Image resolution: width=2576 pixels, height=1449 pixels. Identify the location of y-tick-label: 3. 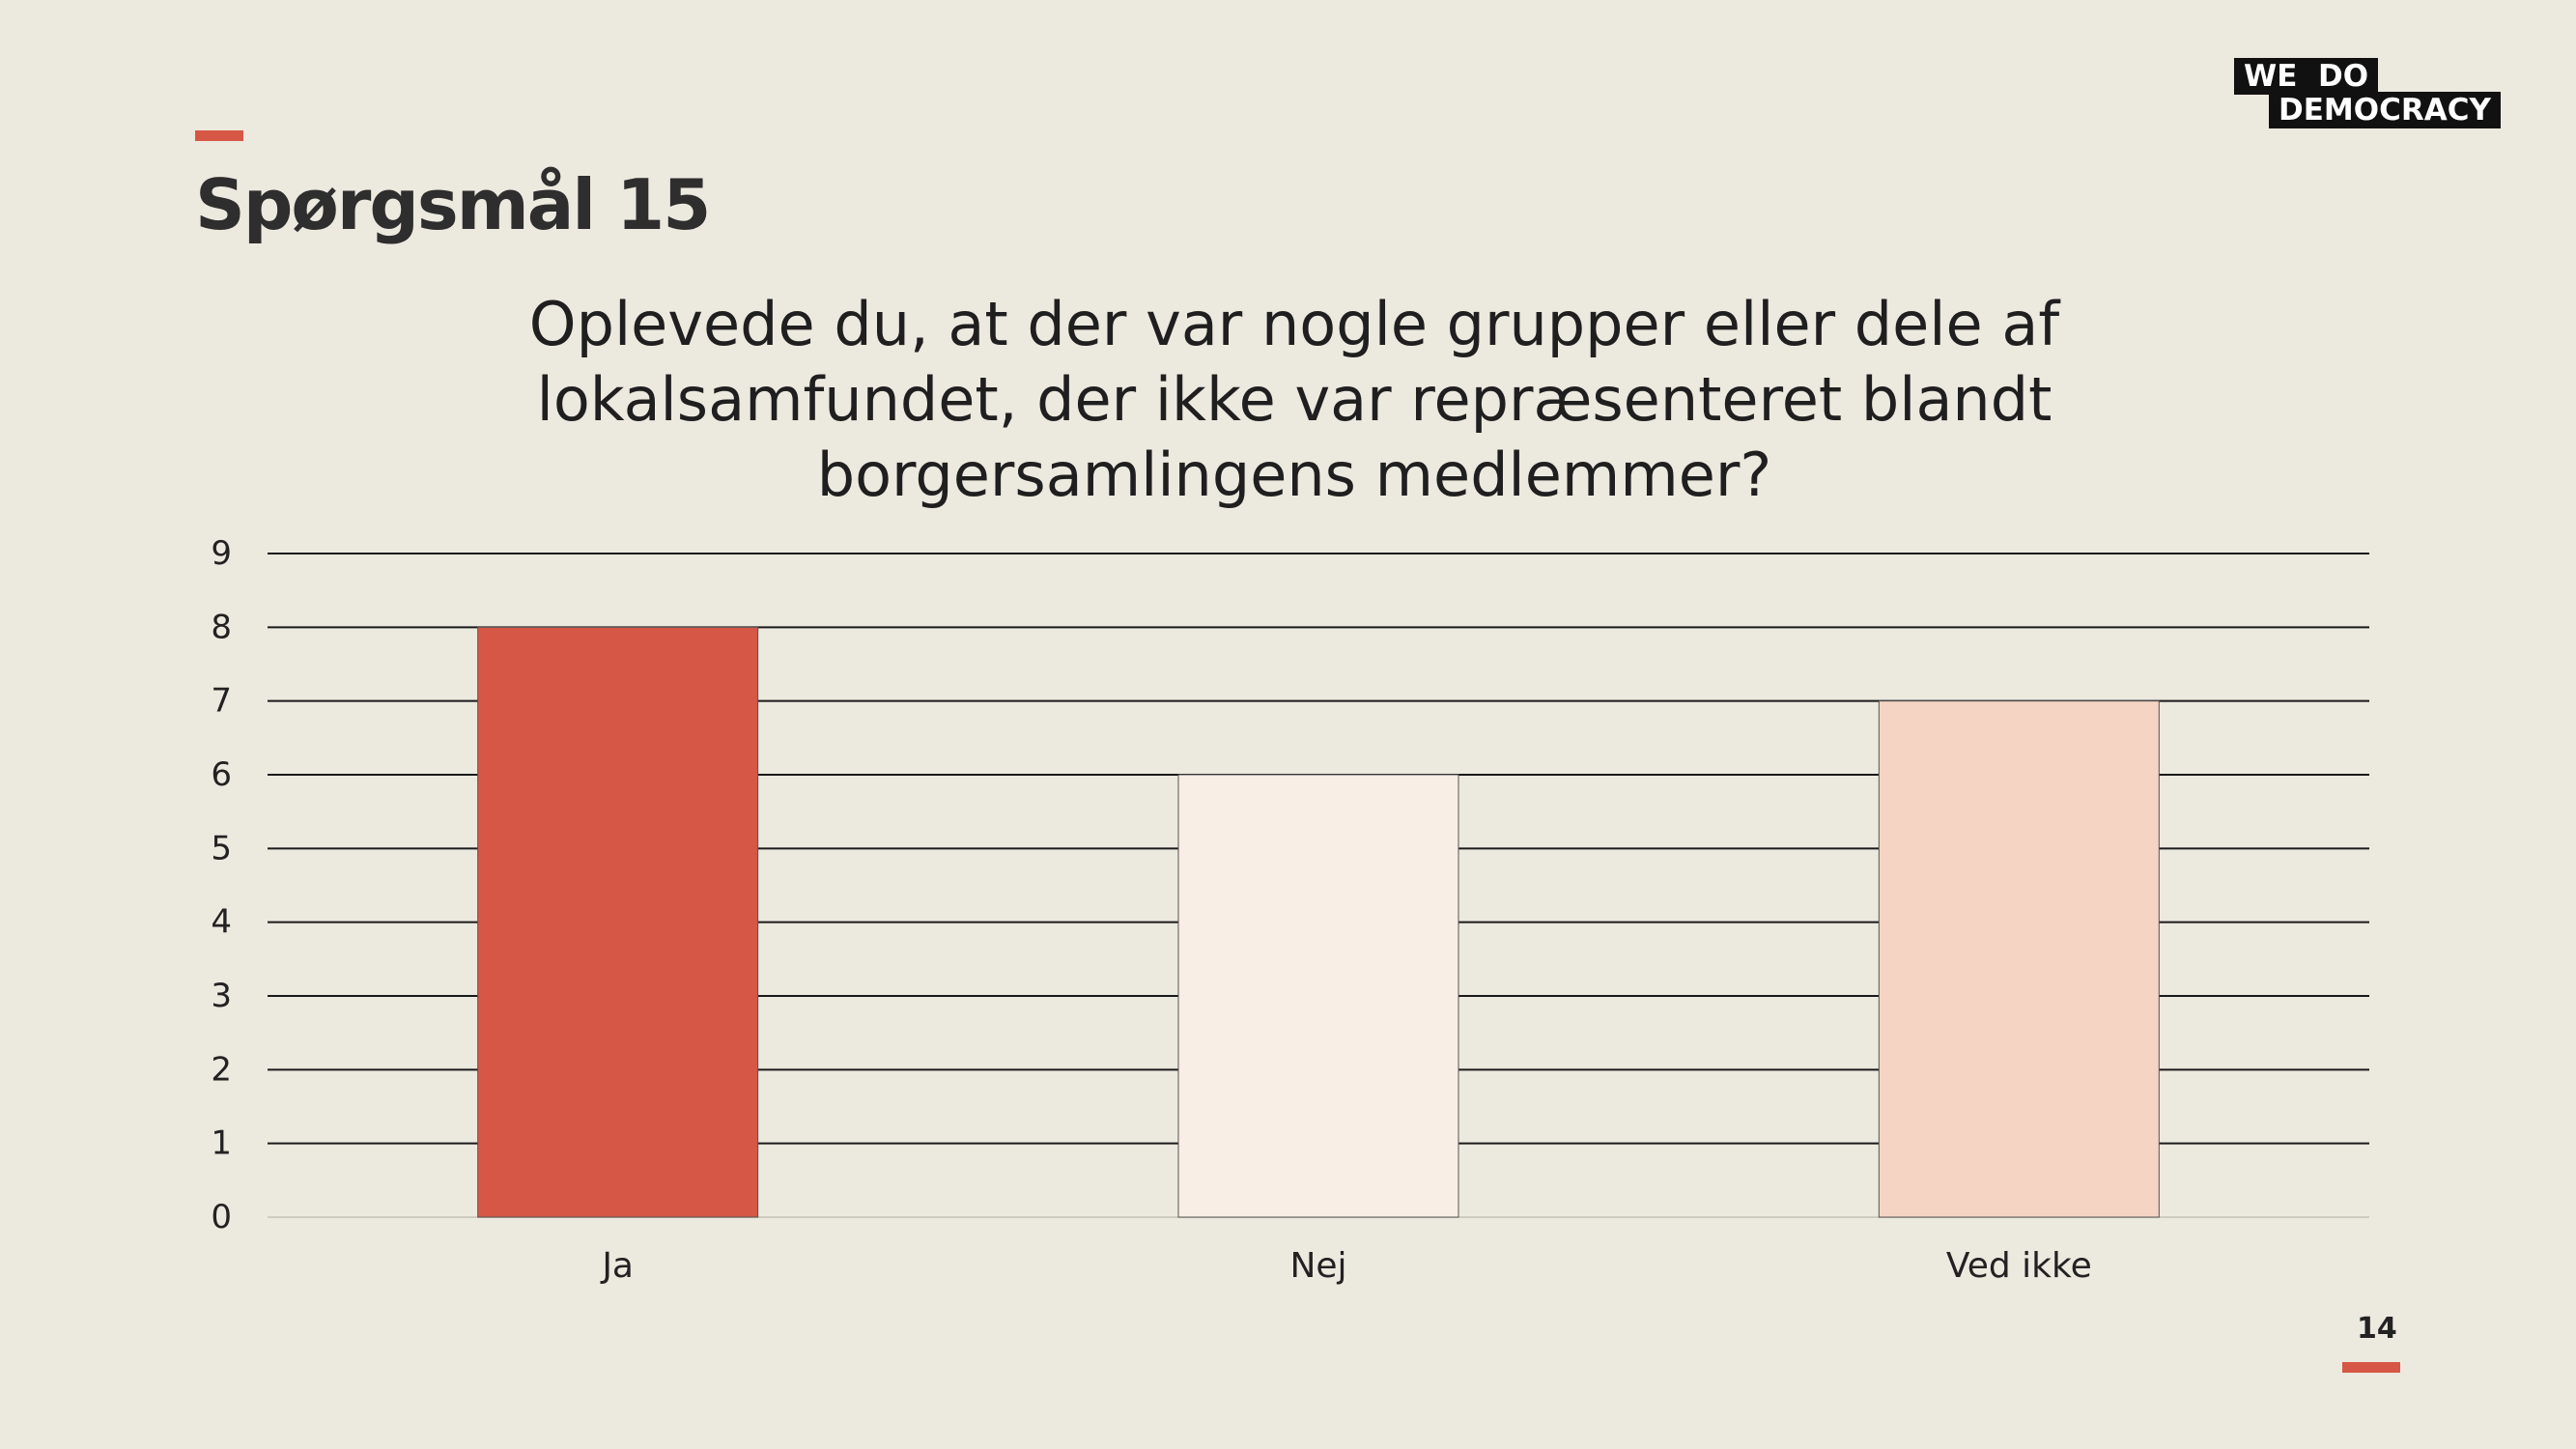
(221, 996).